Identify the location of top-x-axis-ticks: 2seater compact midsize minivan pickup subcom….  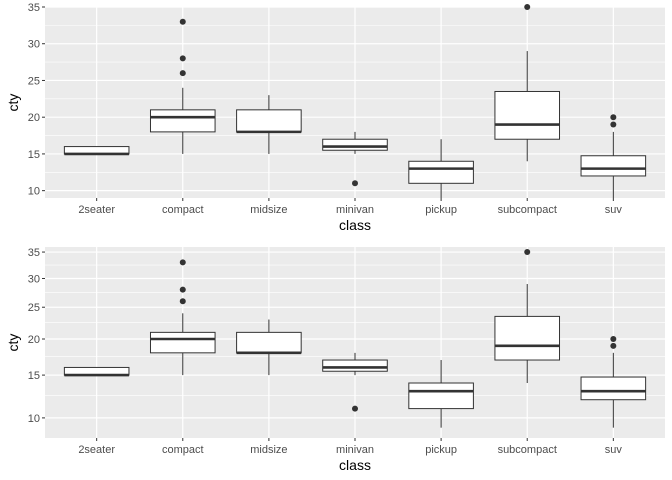
(350, 207).